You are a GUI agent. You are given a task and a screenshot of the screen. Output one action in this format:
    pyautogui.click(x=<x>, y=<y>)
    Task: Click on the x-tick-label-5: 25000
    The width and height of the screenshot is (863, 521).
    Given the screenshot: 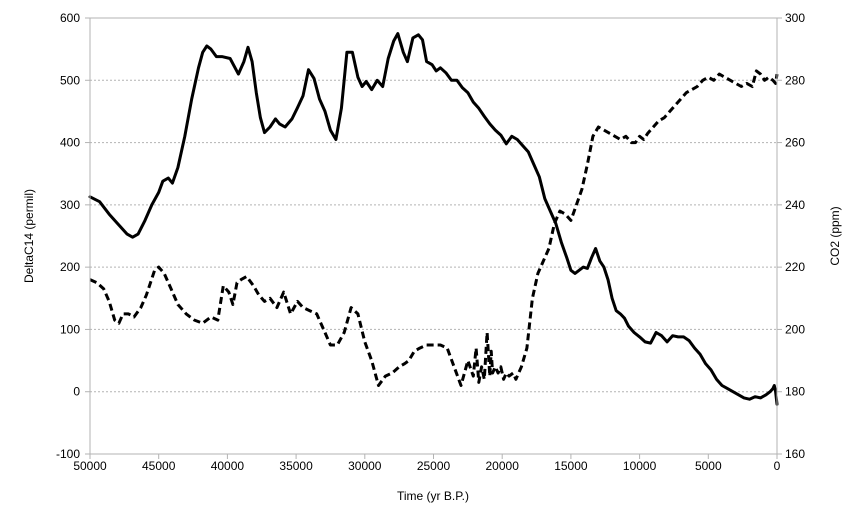 What is the action you would take?
    pyautogui.click(x=434, y=466)
    